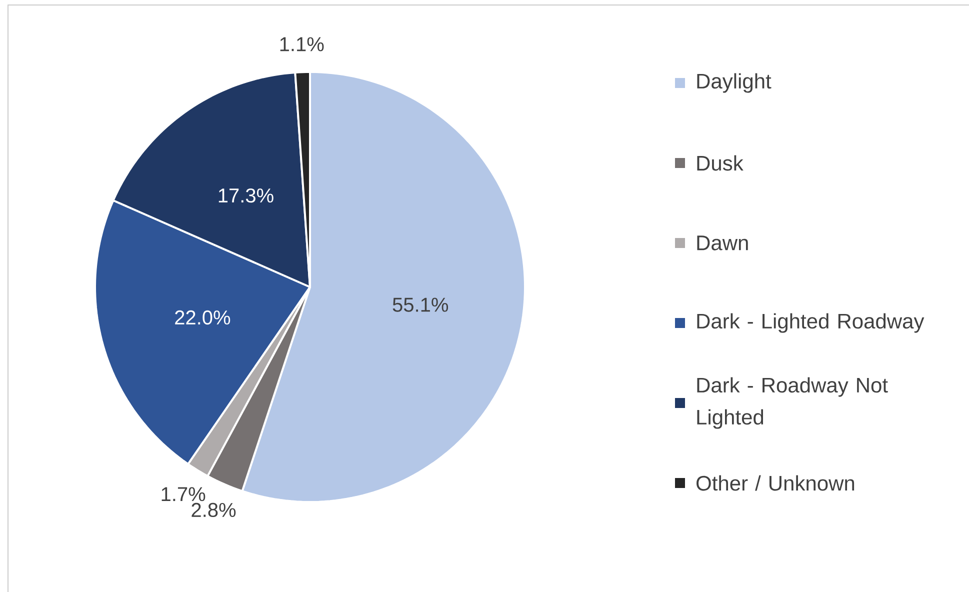 The image size is (969, 592). I want to click on legend-label: Dark - Roadway Not Lighted, so click(792, 403).